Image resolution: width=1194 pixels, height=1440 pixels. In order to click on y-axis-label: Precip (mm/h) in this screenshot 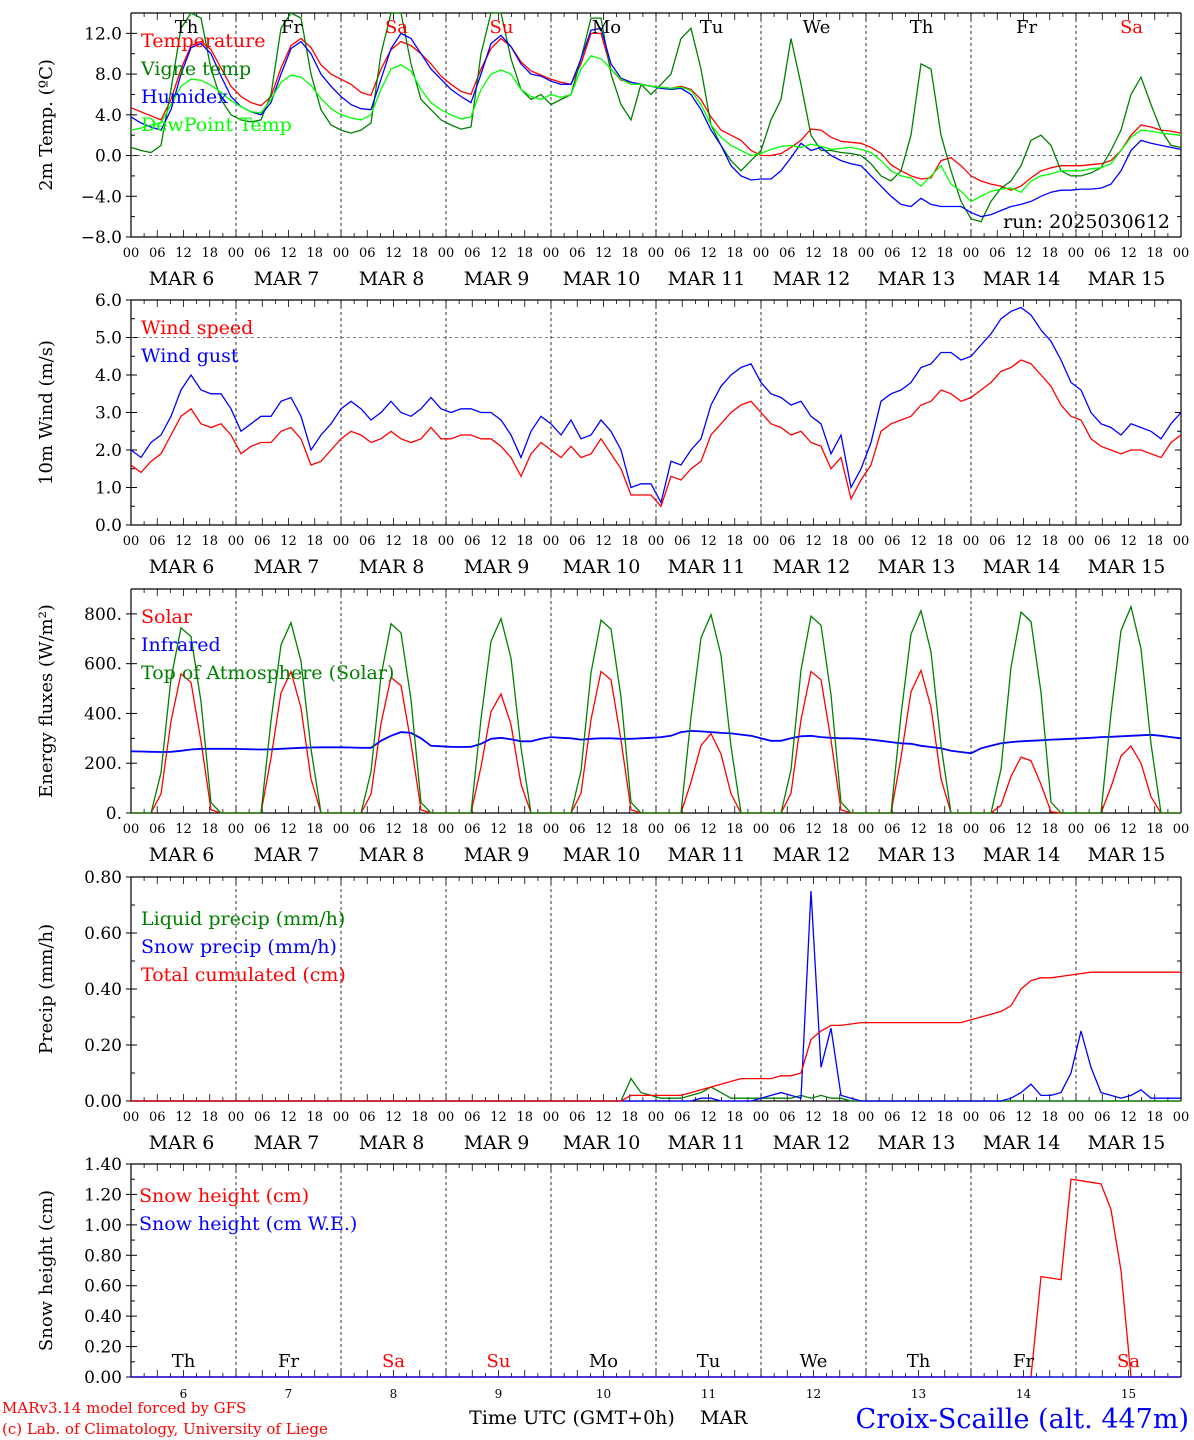, I will do `click(46, 989)`.